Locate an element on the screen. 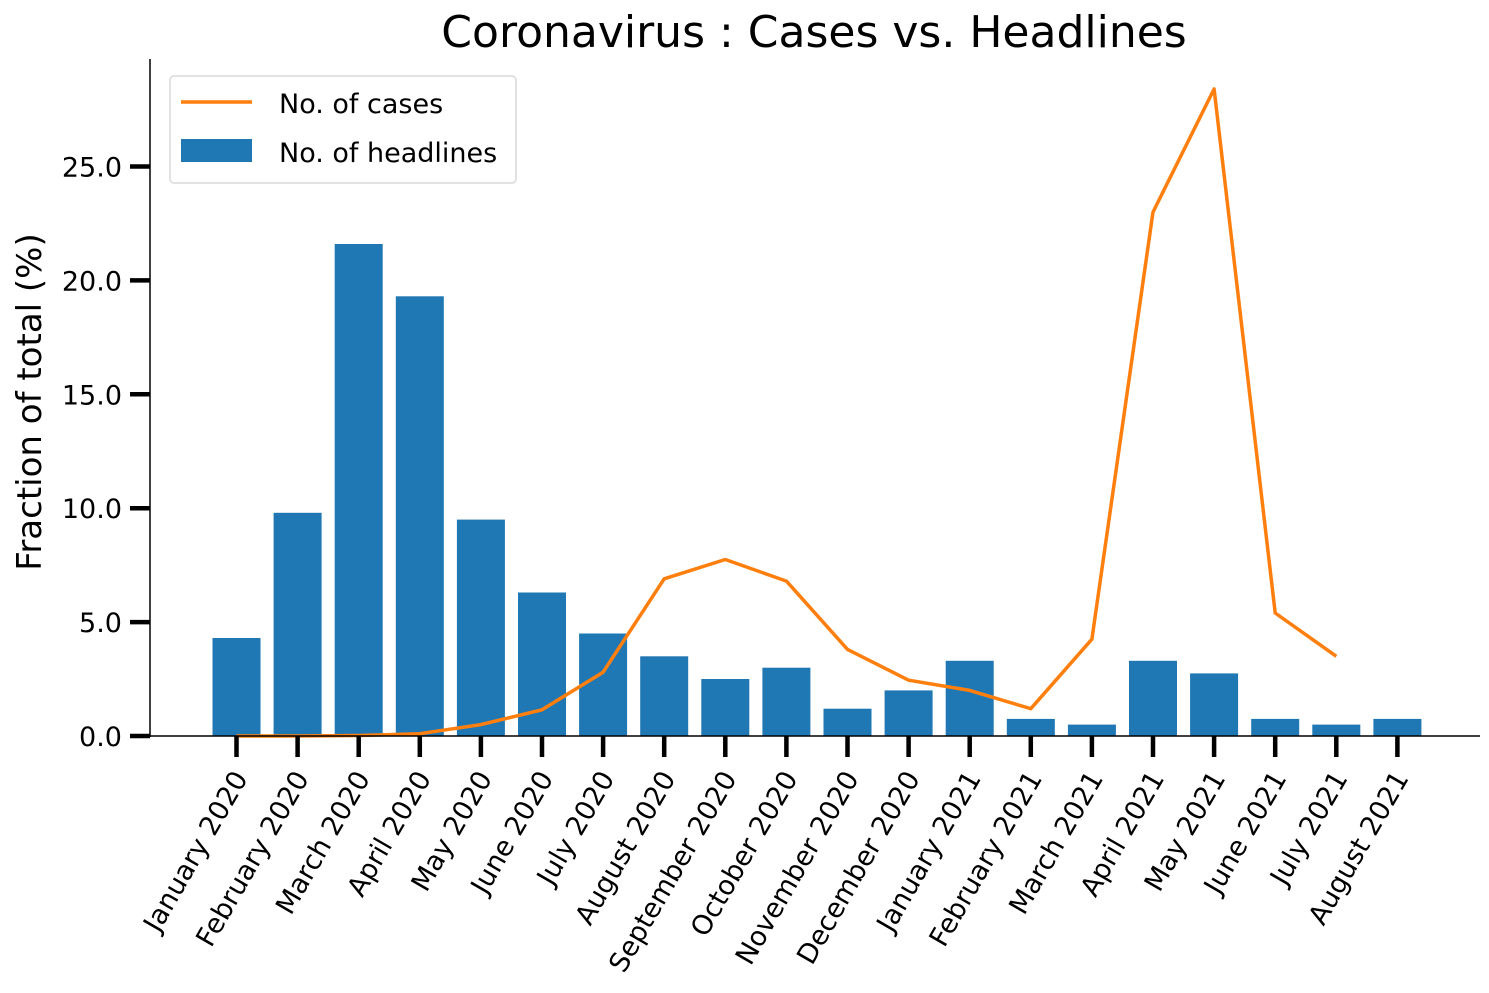 The image size is (1489, 993). legend-cases-label: No. of cases is located at coordinates (361, 104).